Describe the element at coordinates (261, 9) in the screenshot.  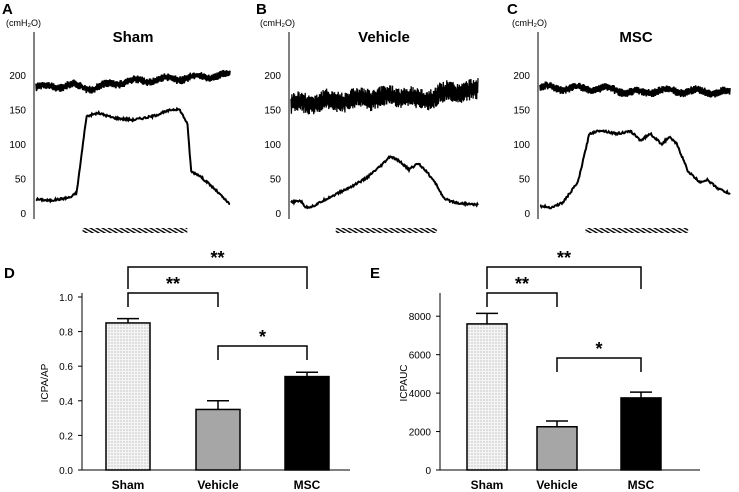
I see `panel-label-b: B` at that location.